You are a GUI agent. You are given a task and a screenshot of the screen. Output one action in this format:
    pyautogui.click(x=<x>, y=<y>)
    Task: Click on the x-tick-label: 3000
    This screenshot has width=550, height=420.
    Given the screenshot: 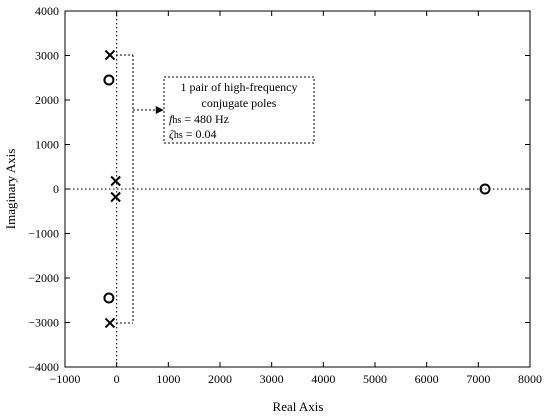 What is the action you would take?
    pyautogui.click(x=272, y=379)
    